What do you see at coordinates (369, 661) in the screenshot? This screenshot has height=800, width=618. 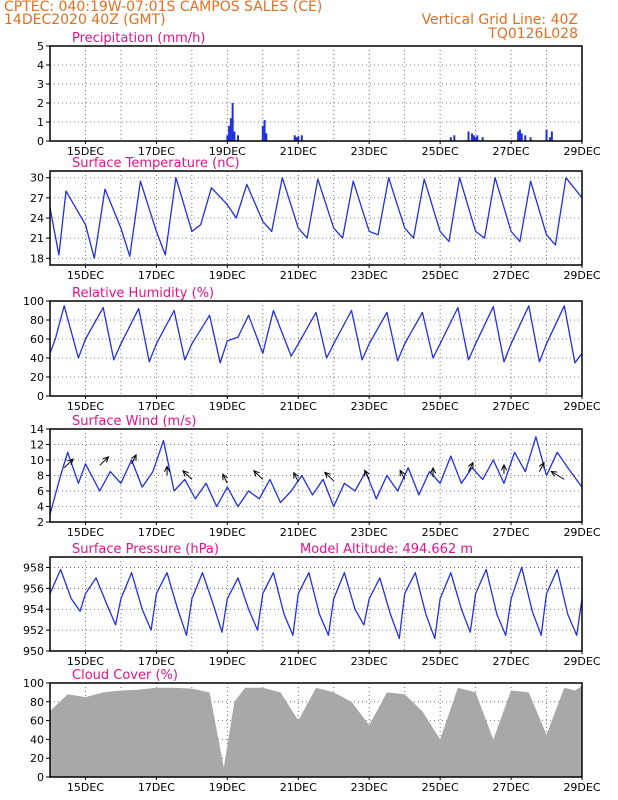 I see `pressure-xtick-label: 23DEC` at bounding box center [369, 661].